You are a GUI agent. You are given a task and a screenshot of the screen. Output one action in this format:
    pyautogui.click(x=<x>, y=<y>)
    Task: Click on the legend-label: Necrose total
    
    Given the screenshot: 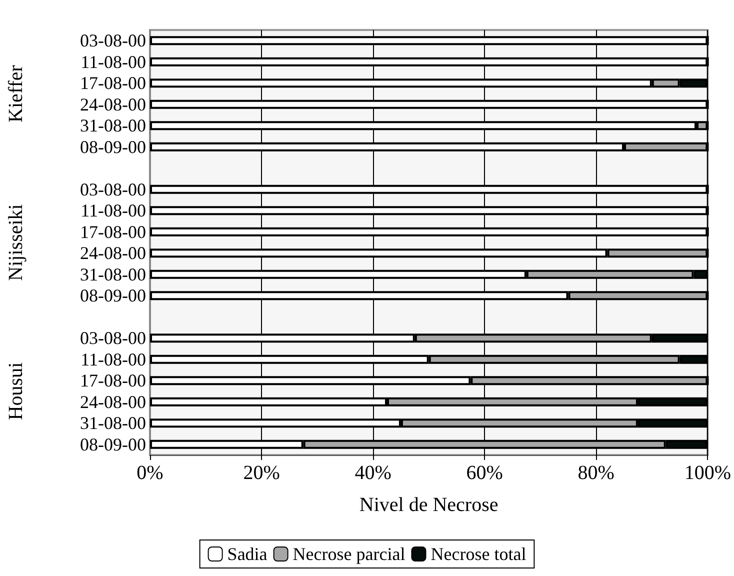 What is the action you would take?
    pyautogui.click(x=478, y=554)
    